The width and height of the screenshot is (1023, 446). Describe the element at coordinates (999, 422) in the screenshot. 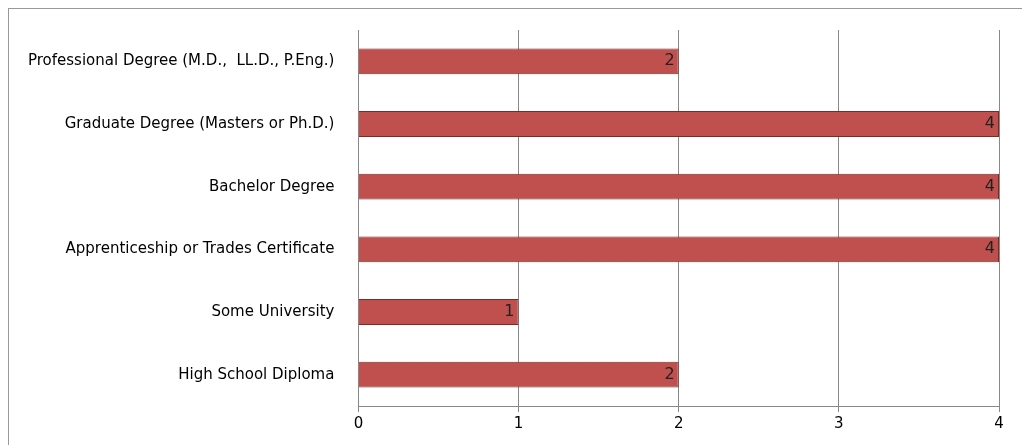

I see `x-tick-label: 4` at that location.